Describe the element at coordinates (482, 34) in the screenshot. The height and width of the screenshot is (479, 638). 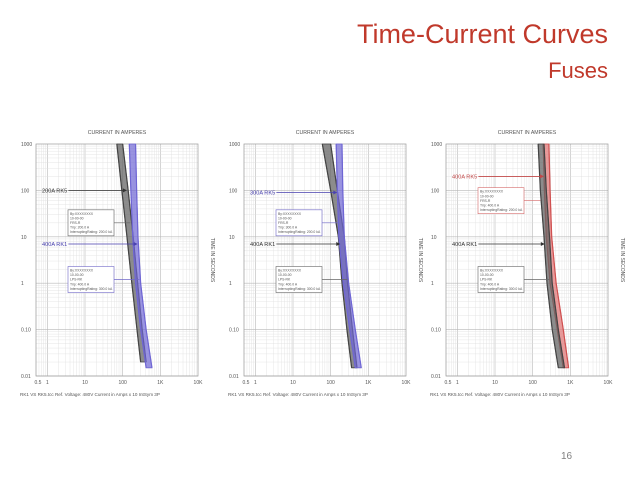
I see `slide-title: Time-Current Curves` at that location.